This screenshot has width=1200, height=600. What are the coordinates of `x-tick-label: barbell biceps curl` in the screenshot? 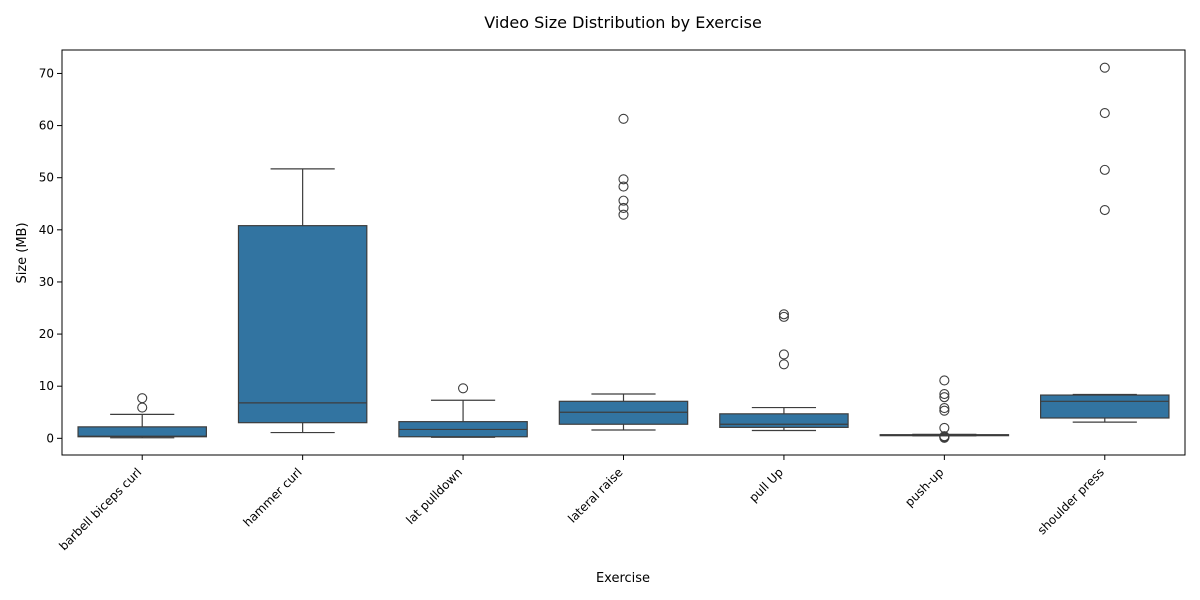 It's located at (100, 509).